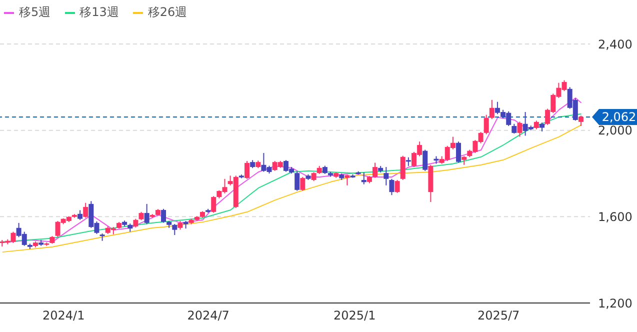 This screenshot has height=332, width=637. What do you see at coordinates (99, 12) in the screenshot?
I see `legend-label: 移13週` at bounding box center [99, 12].